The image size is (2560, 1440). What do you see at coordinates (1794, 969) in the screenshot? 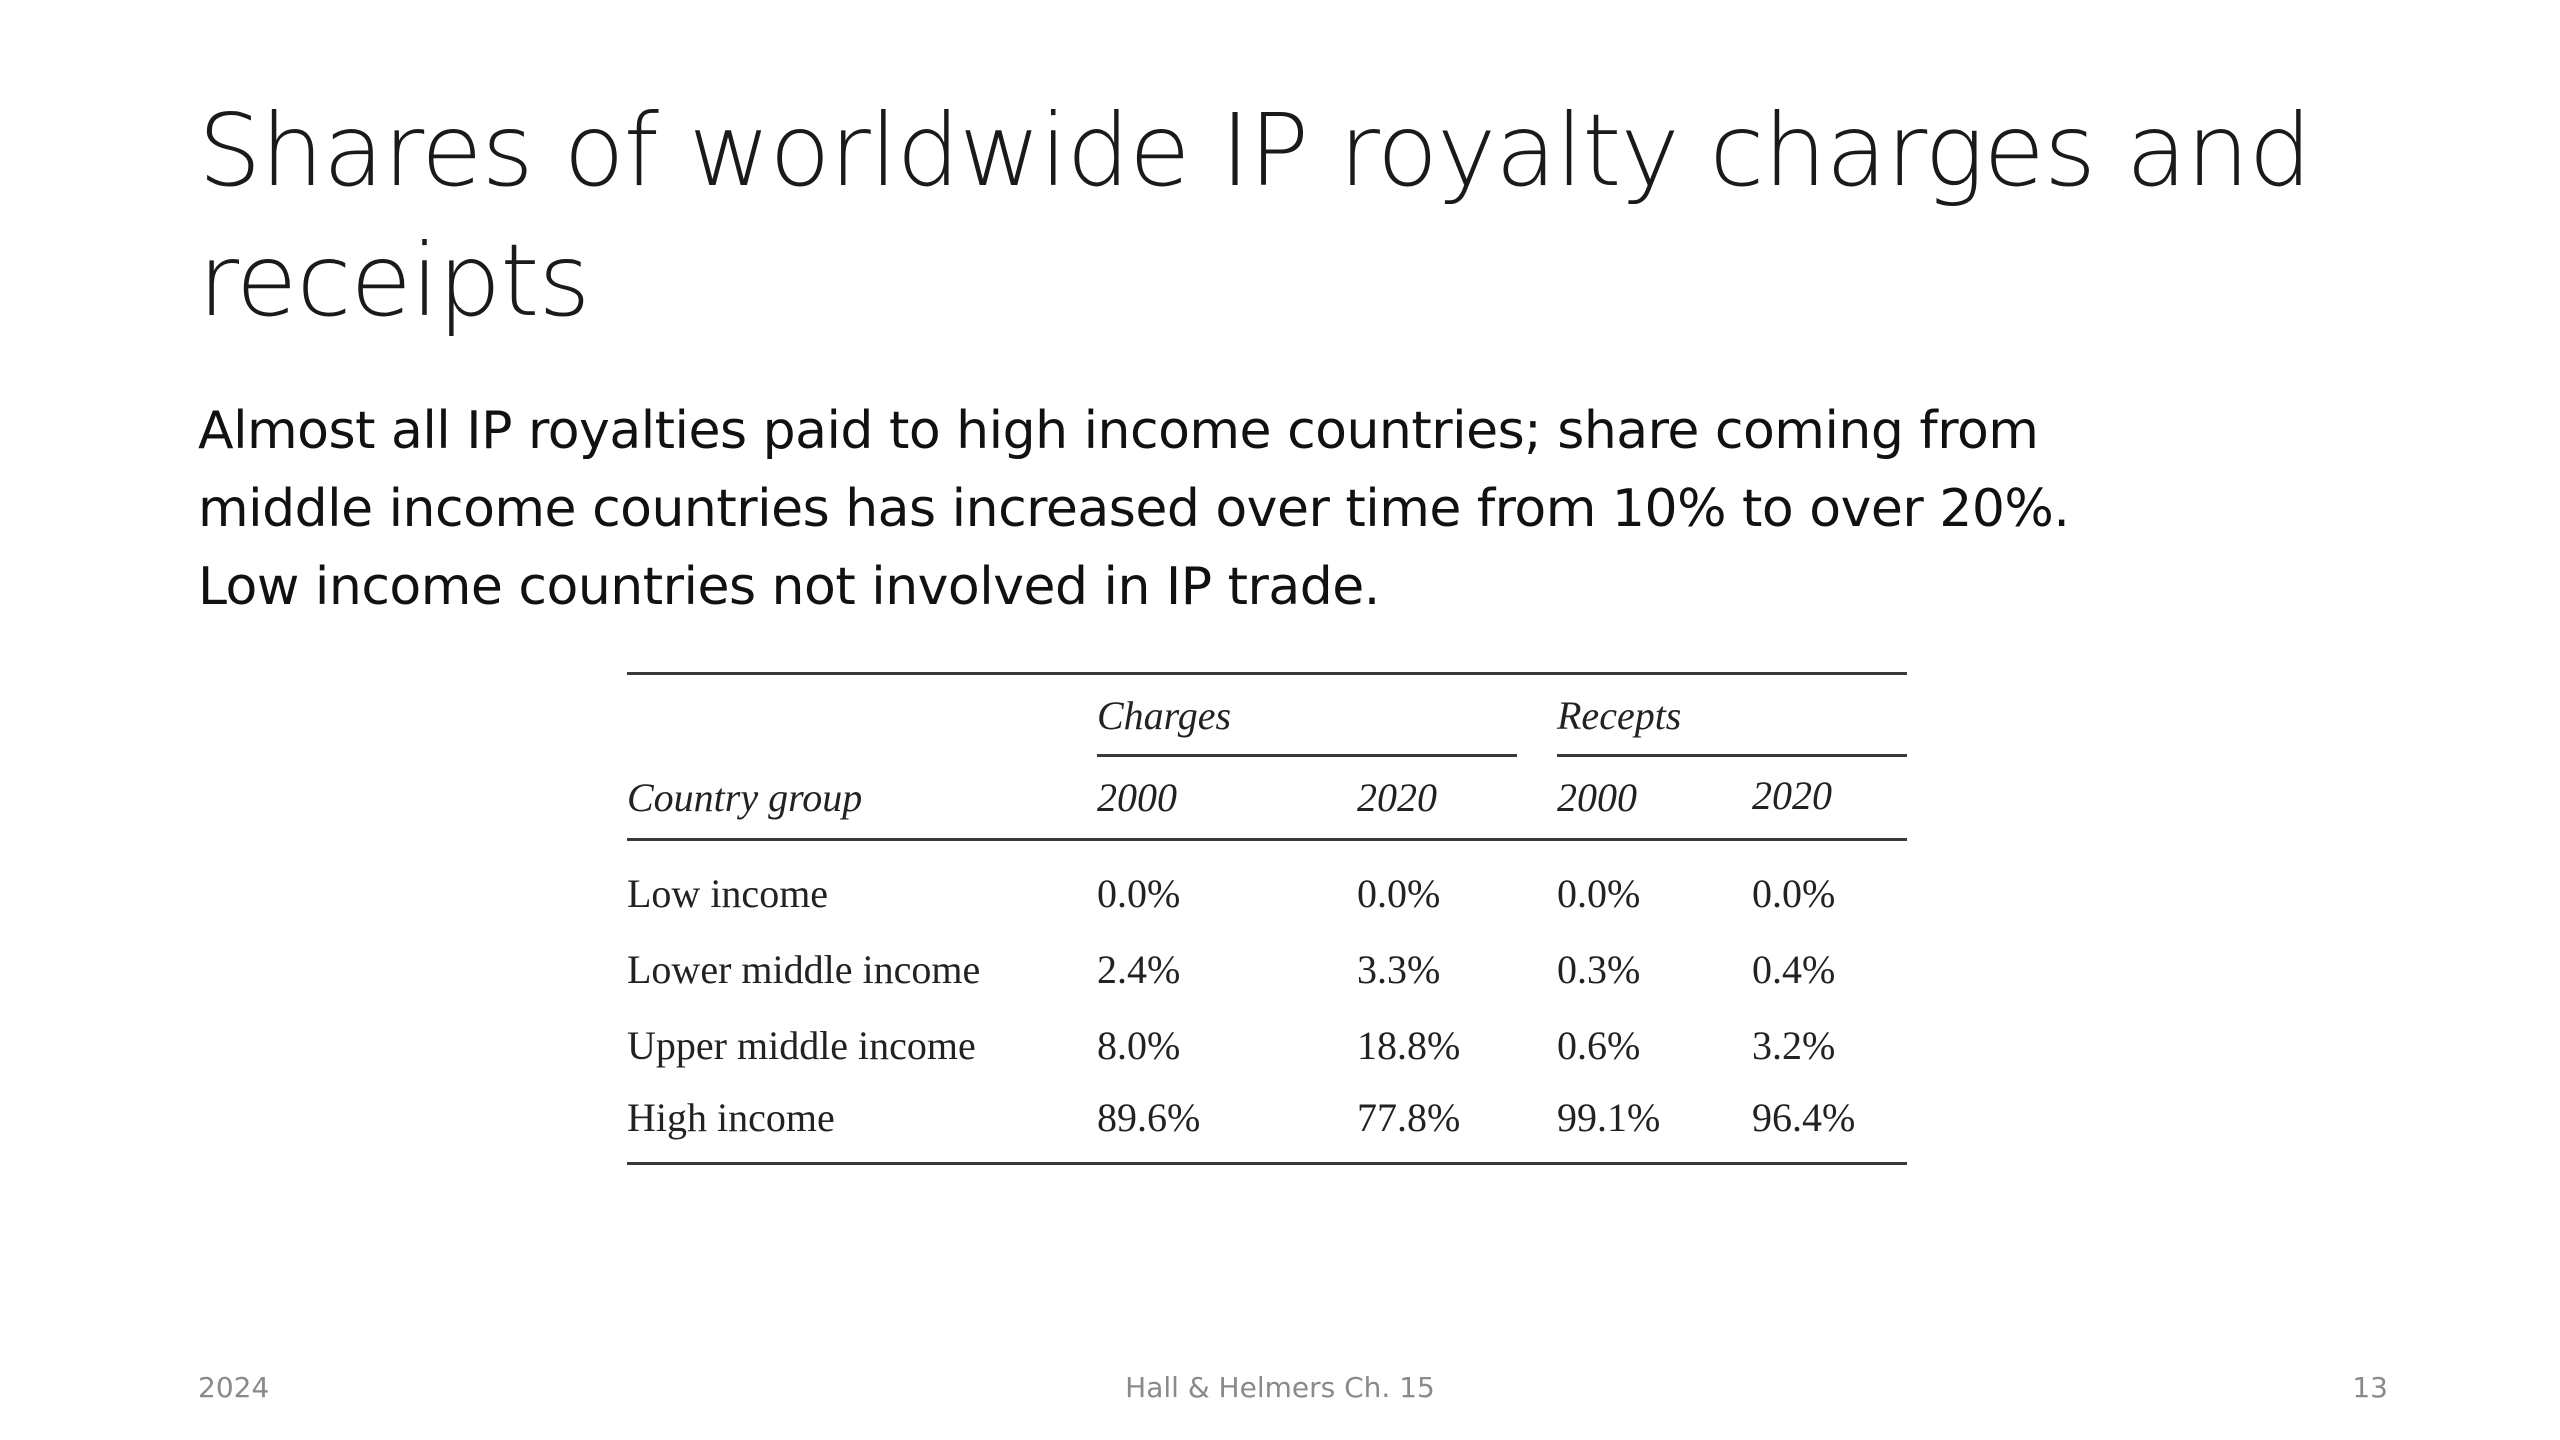
I see `table-cell: 0.4%` at bounding box center [1794, 969].